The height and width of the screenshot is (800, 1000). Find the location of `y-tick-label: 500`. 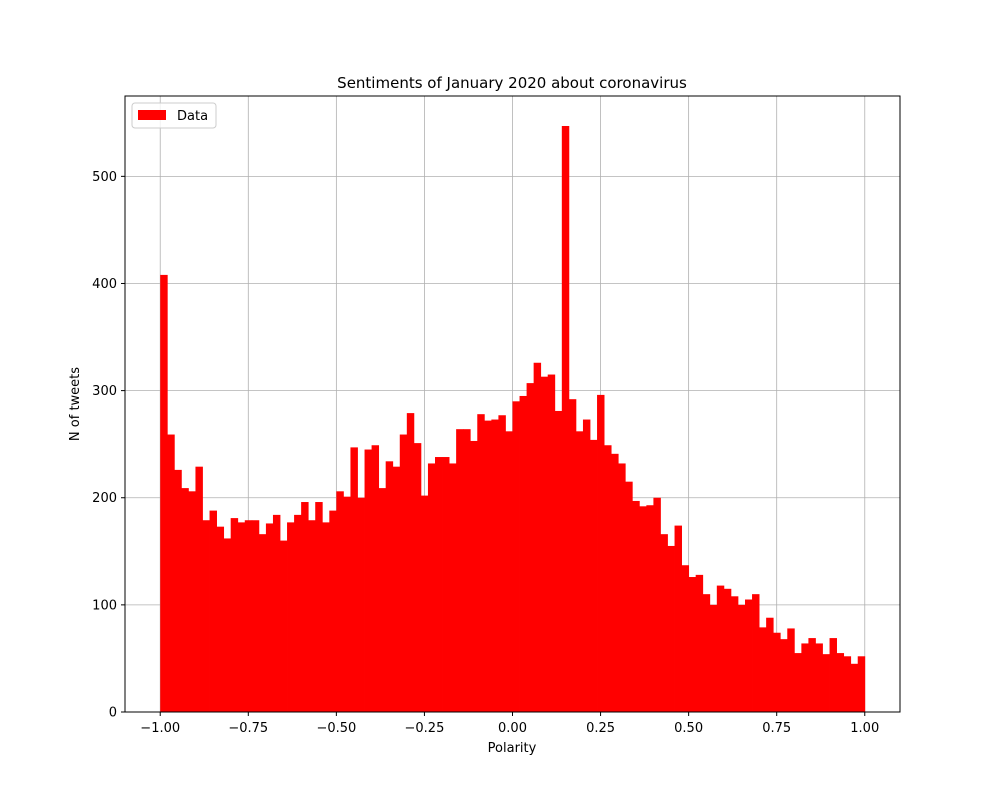

y-tick-label: 500 is located at coordinates (104, 177).